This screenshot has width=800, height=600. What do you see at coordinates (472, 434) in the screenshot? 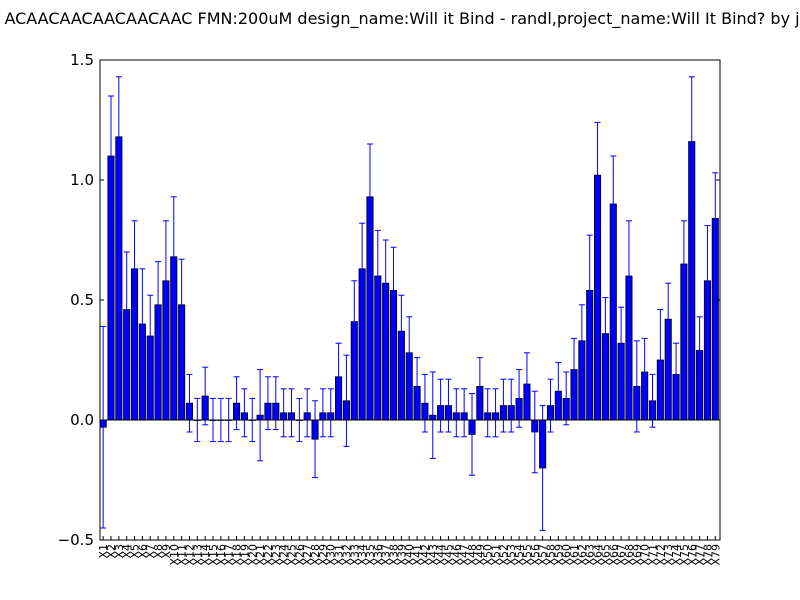
I see `errorbar-X48` at bounding box center [472, 434].